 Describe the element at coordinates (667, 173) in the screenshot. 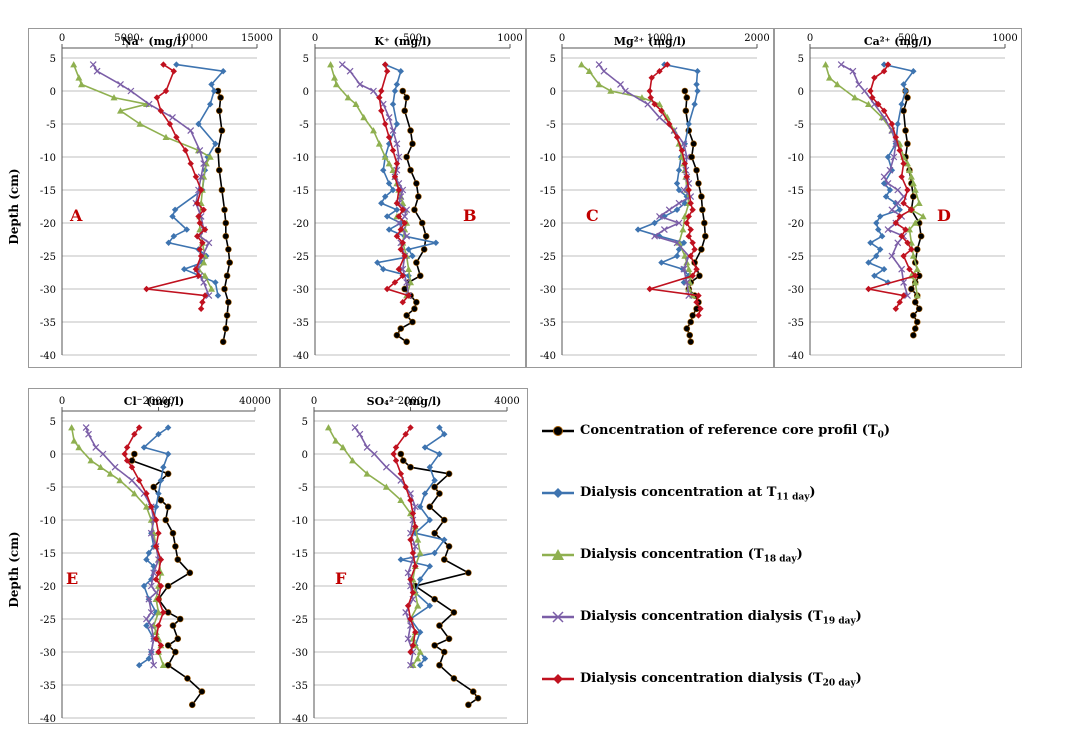

I see `series-t11` at that location.